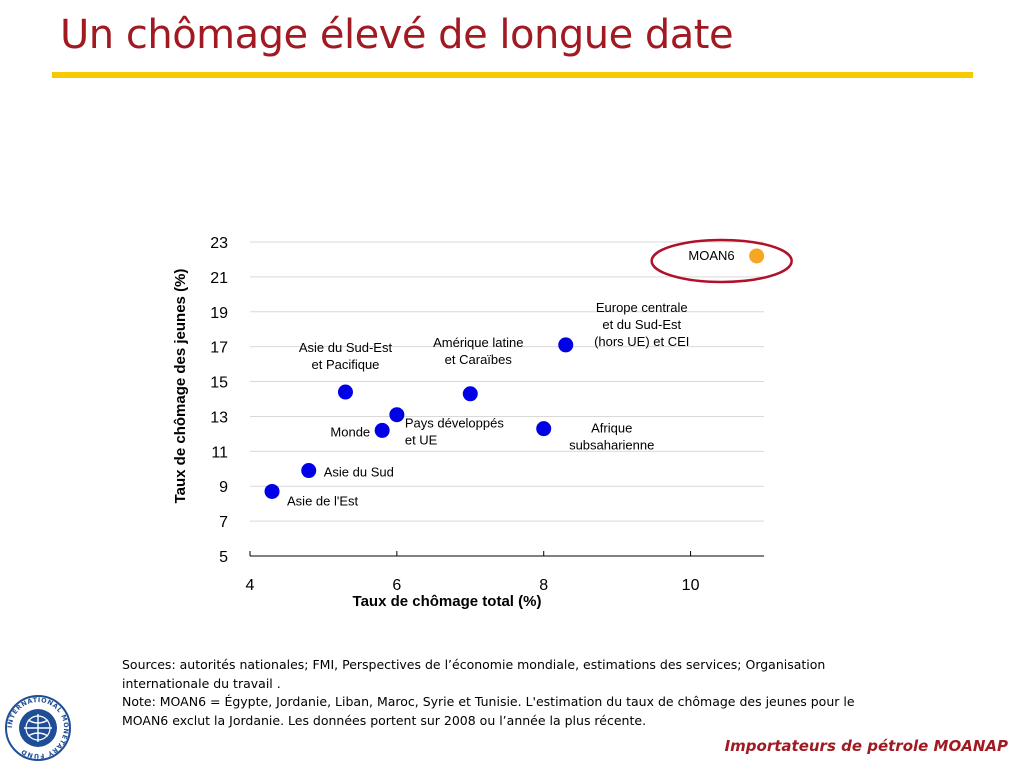 This screenshot has height=768, width=1024. I want to click on point-label: Asie de l'Est, so click(323, 500).